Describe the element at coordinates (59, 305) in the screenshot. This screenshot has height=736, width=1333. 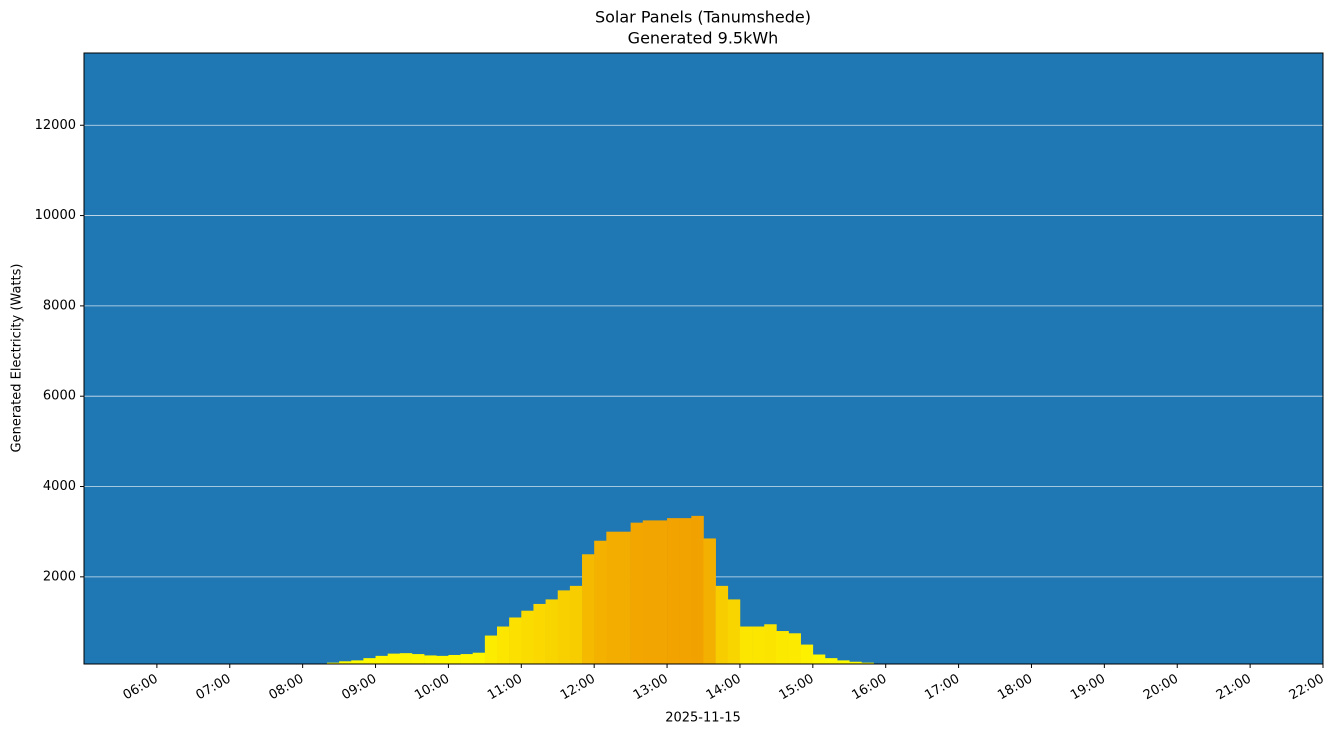
I see `y-tick-label: 8000` at that location.